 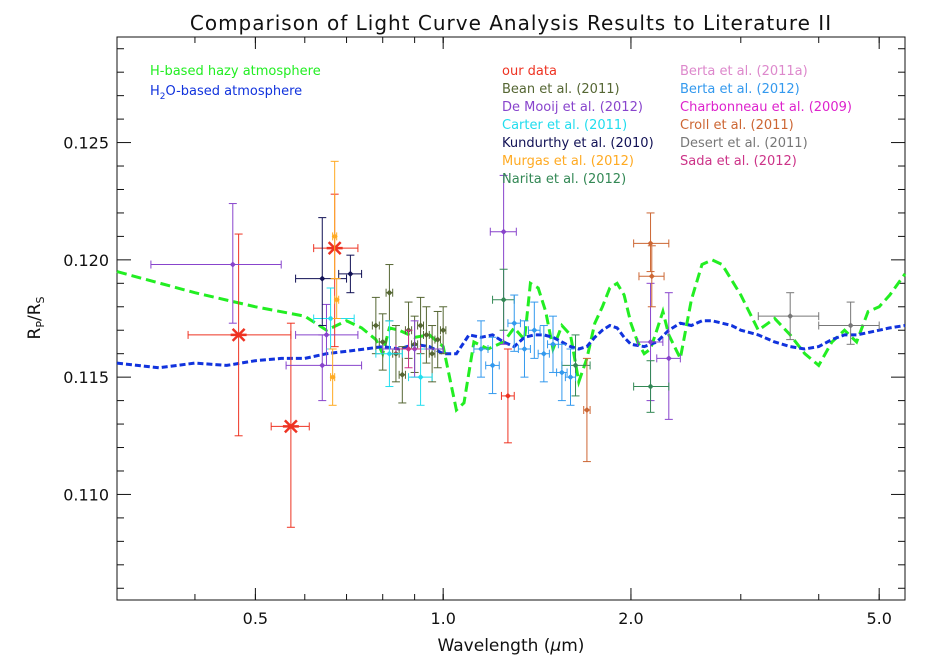 What do you see at coordinates (878, 618) in the screenshot?
I see `x-tick-label: 5.0` at bounding box center [878, 618].